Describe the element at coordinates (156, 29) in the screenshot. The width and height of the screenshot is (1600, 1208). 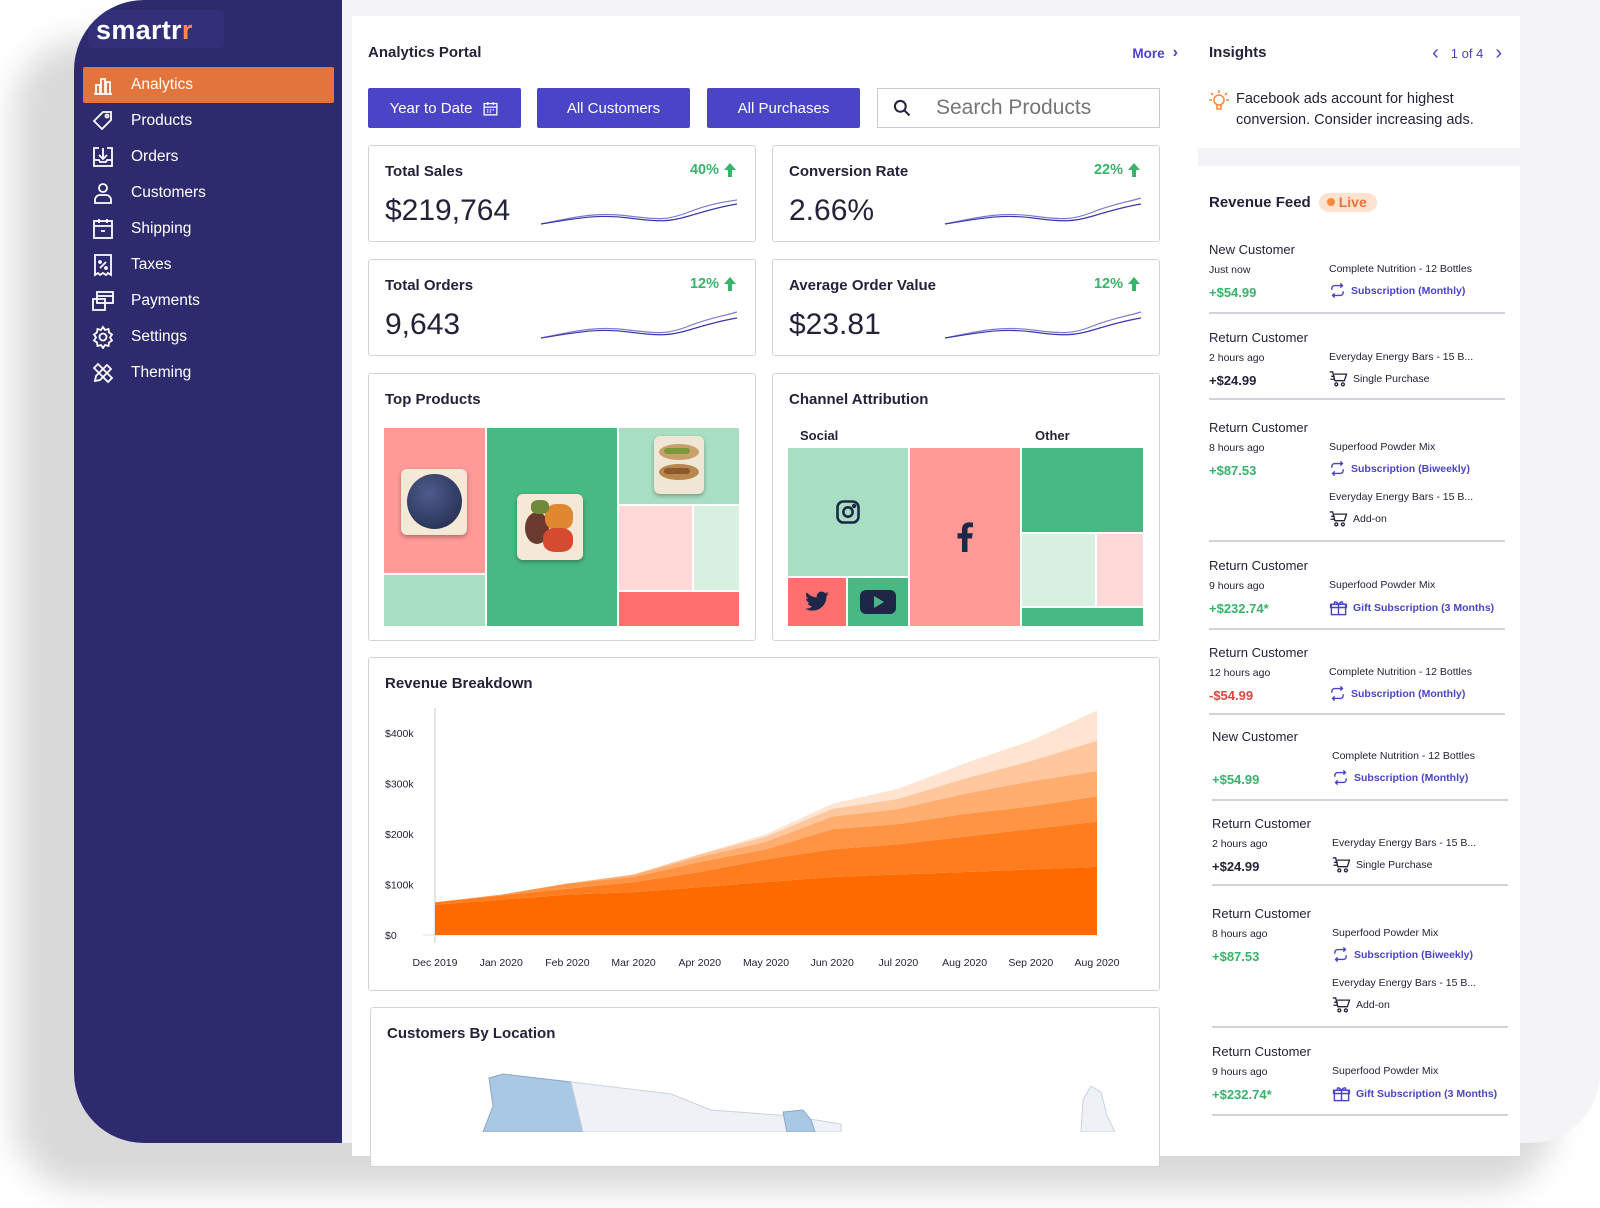
I see `logo: smartrr` at that location.